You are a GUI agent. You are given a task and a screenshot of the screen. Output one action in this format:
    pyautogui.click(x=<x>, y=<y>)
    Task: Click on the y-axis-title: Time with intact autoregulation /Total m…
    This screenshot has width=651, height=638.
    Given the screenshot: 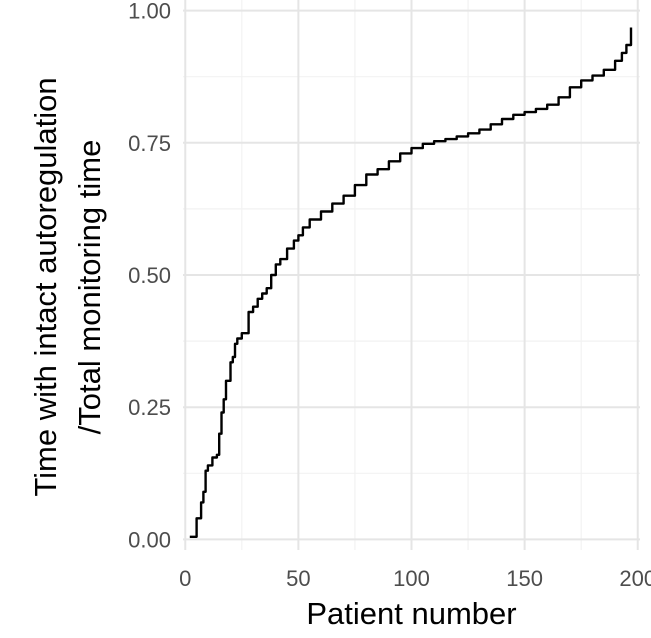 What is the action you would take?
    pyautogui.click(x=67, y=286)
    